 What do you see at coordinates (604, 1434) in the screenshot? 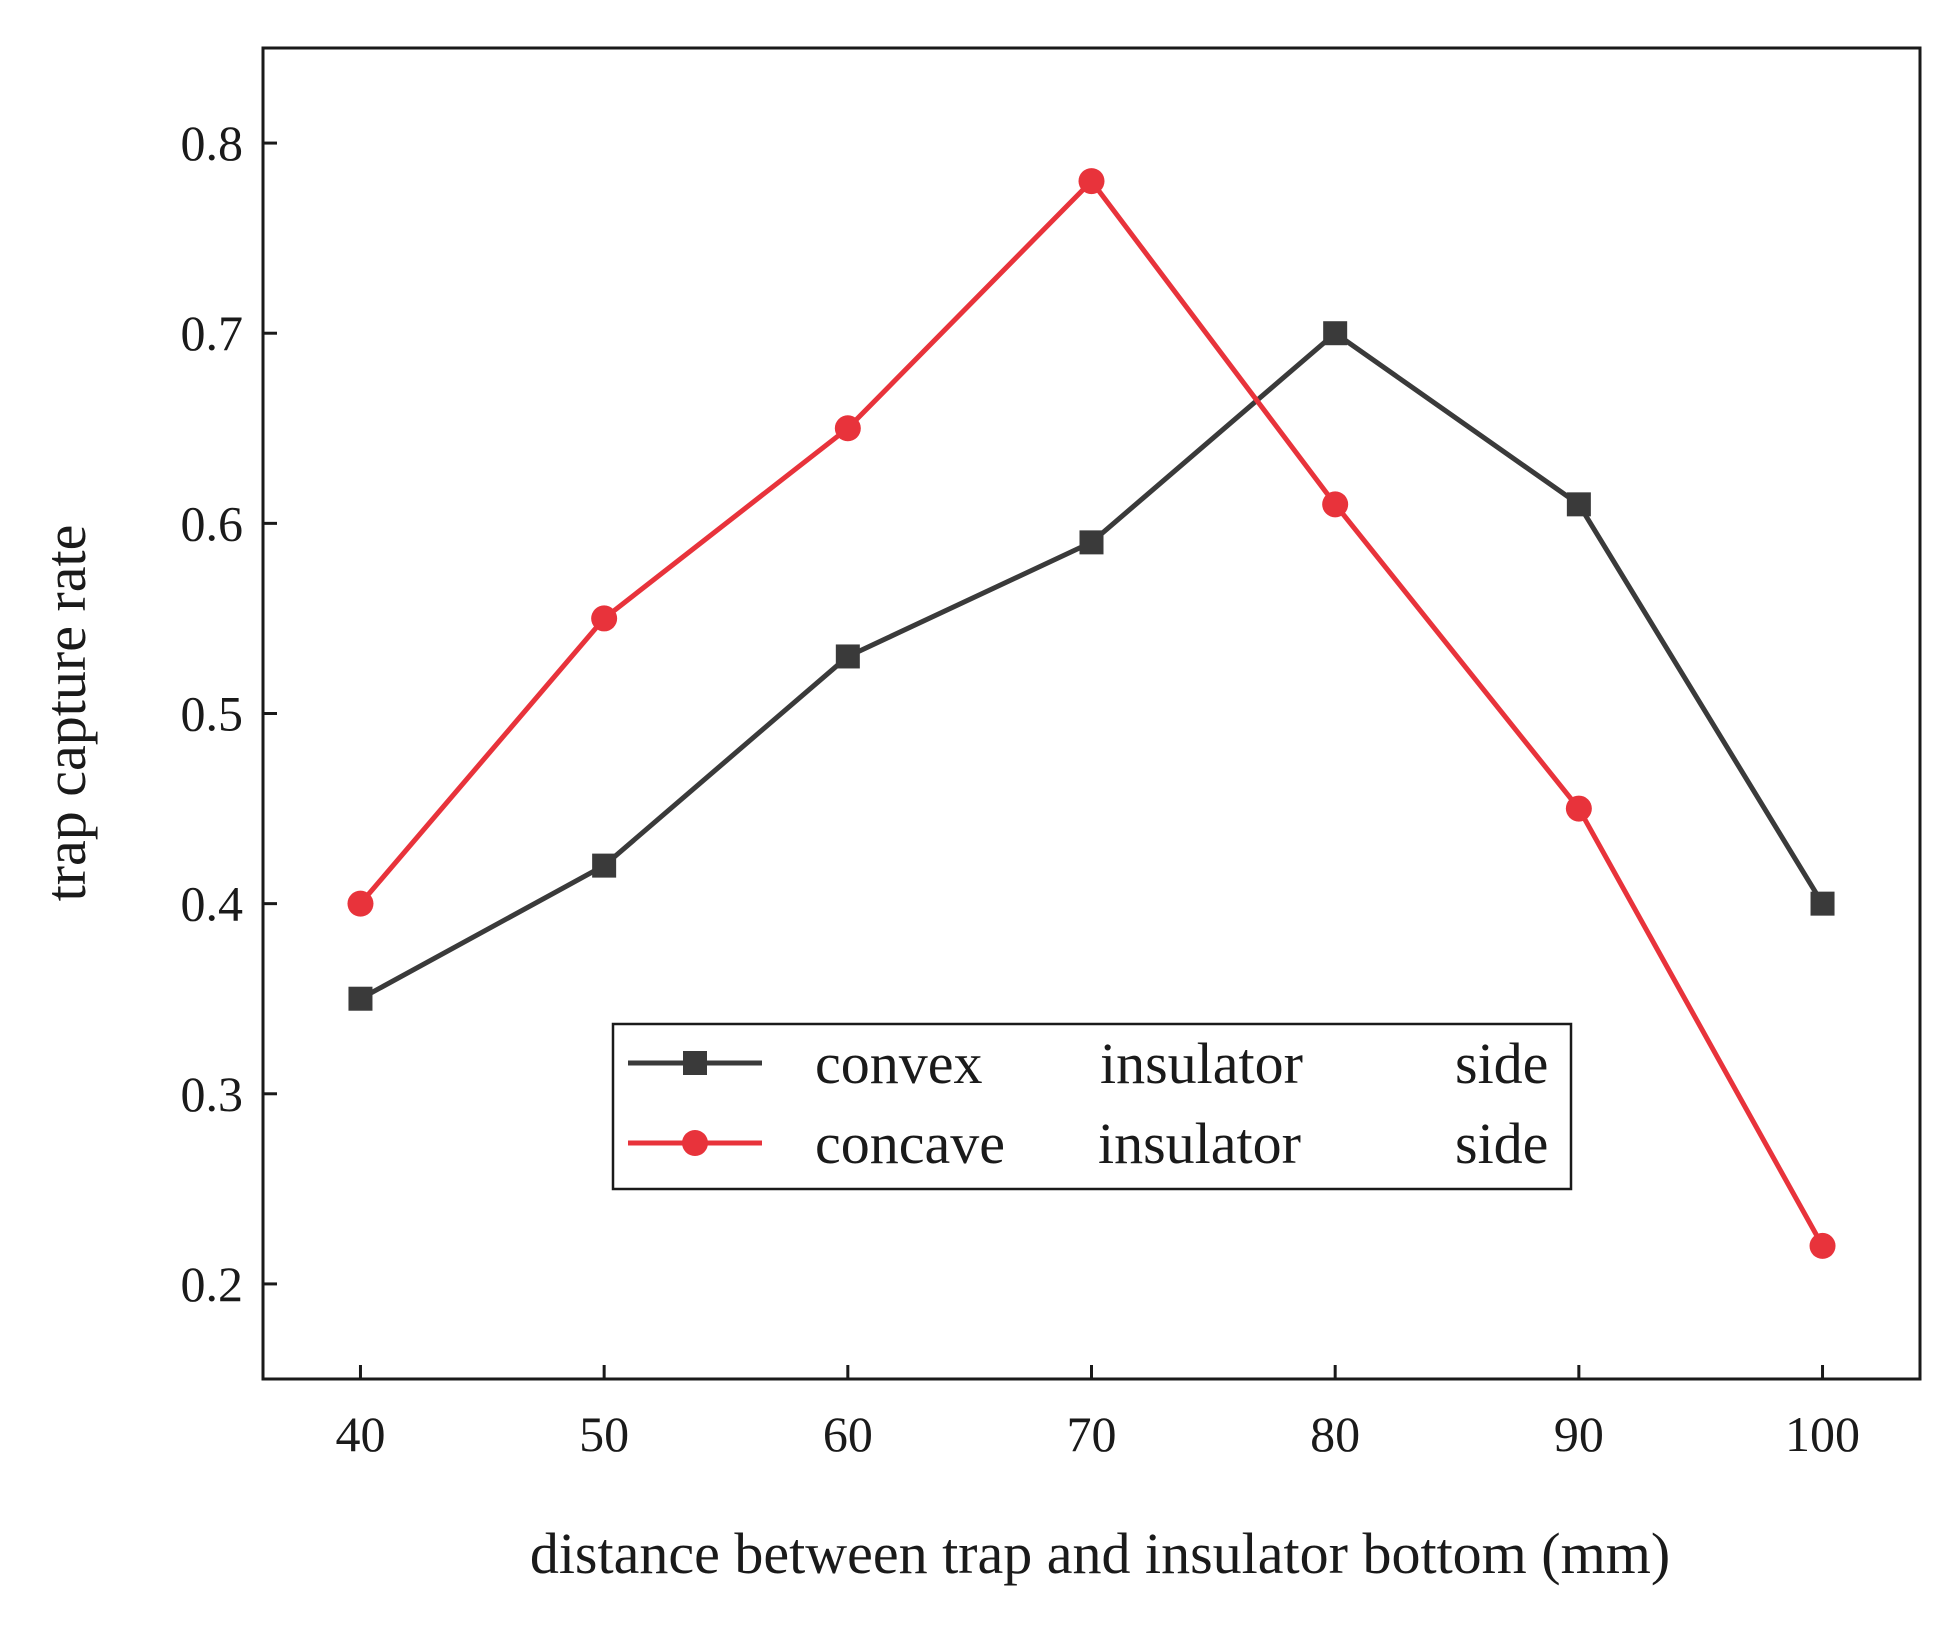
I see `x-tick-label: 50` at bounding box center [604, 1434].